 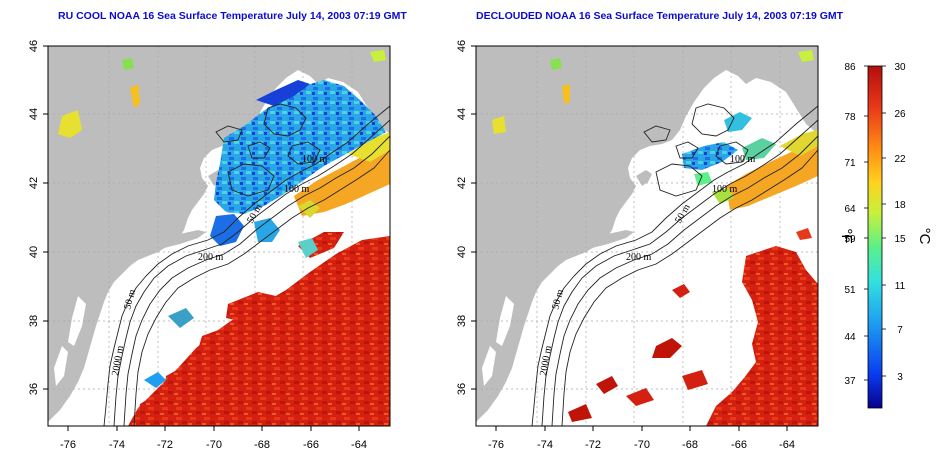 I want to click on right-lat-tick-label: 42, so click(x=462, y=183).